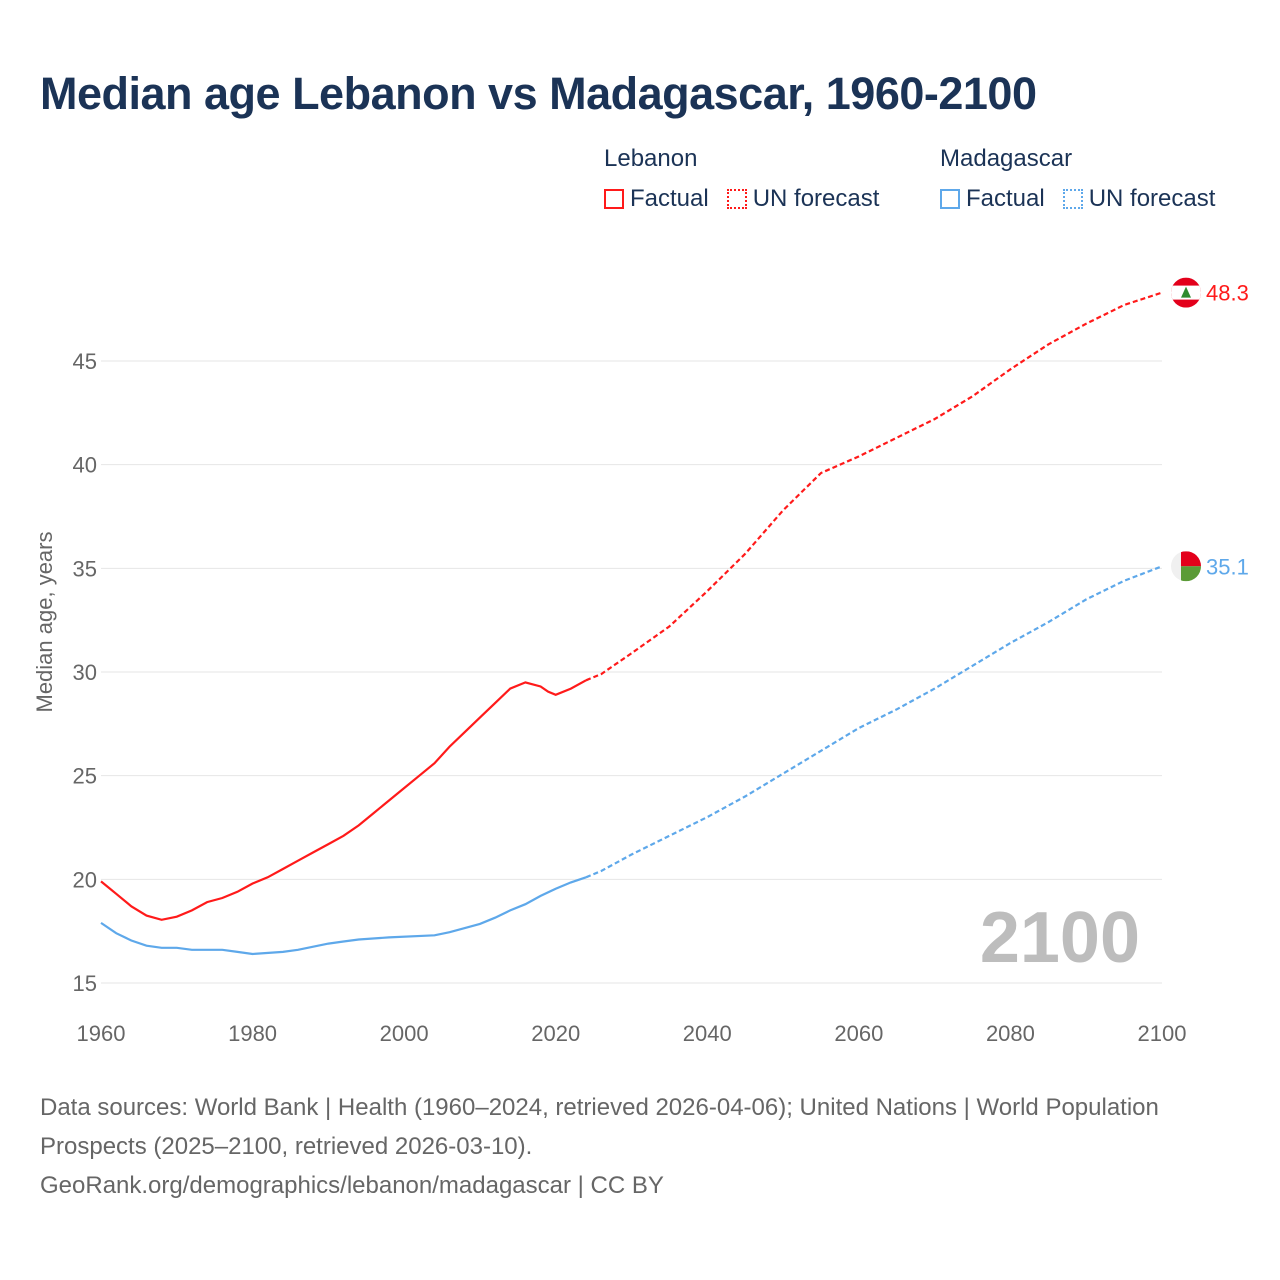  What do you see at coordinates (555, 1033) in the screenshot?
I see `x-tick-label: 2020` at bounding box center [555, 1033].